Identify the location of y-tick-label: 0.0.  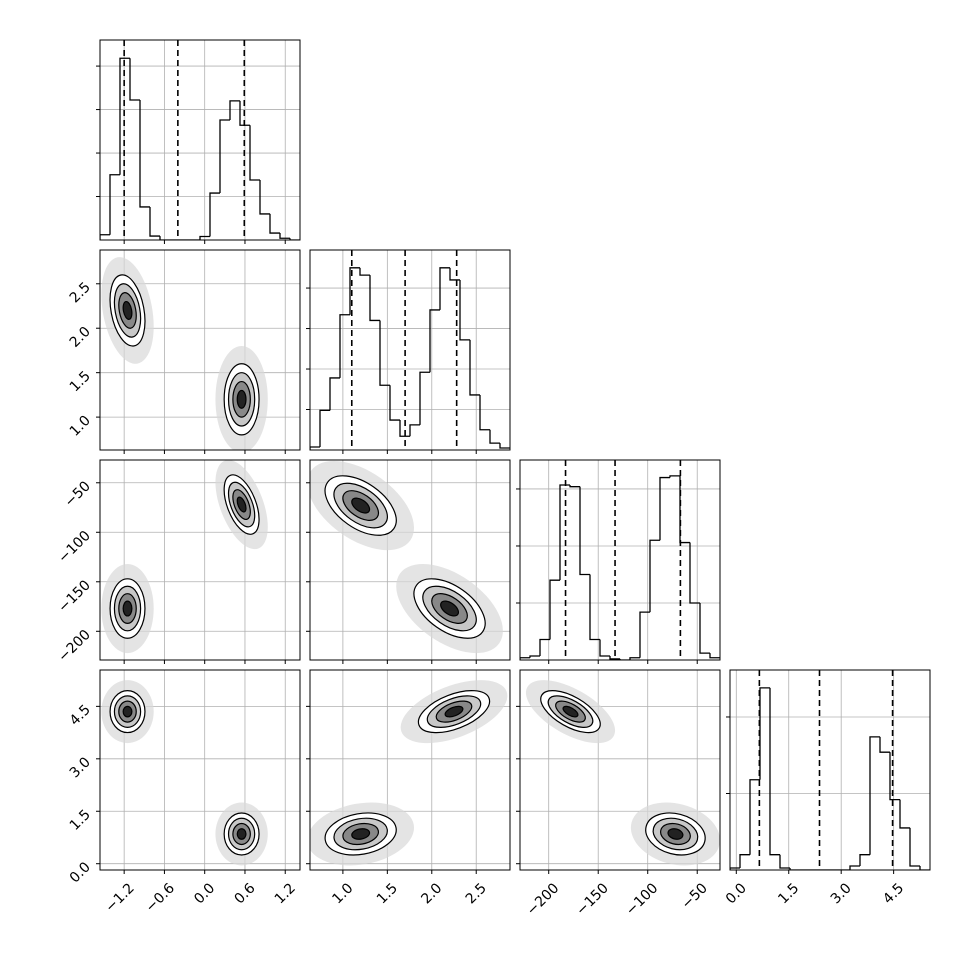
(80, 872).